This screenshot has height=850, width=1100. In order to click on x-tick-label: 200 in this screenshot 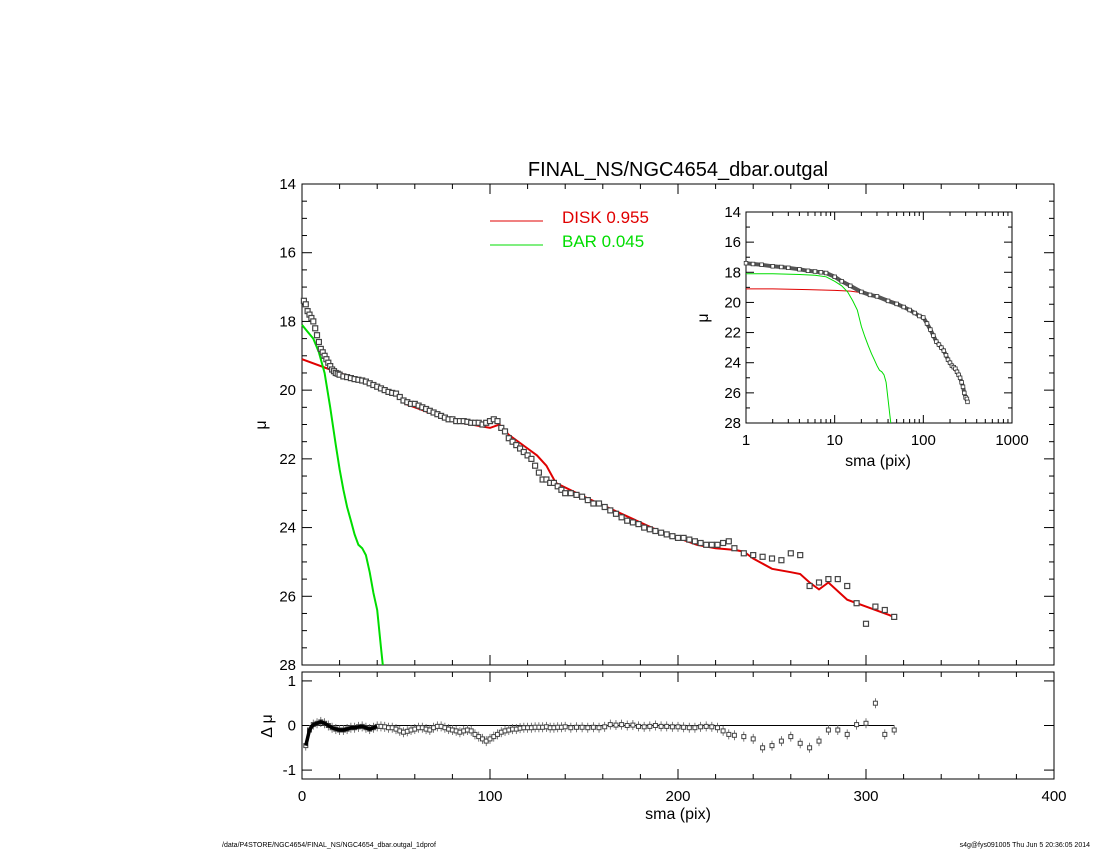, I will do `click(677, 796)`.